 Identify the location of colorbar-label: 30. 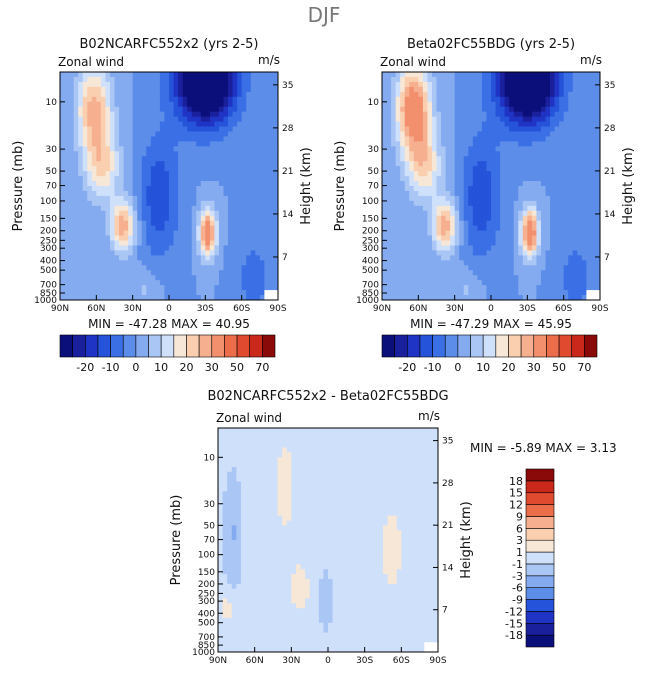
(212, 367).